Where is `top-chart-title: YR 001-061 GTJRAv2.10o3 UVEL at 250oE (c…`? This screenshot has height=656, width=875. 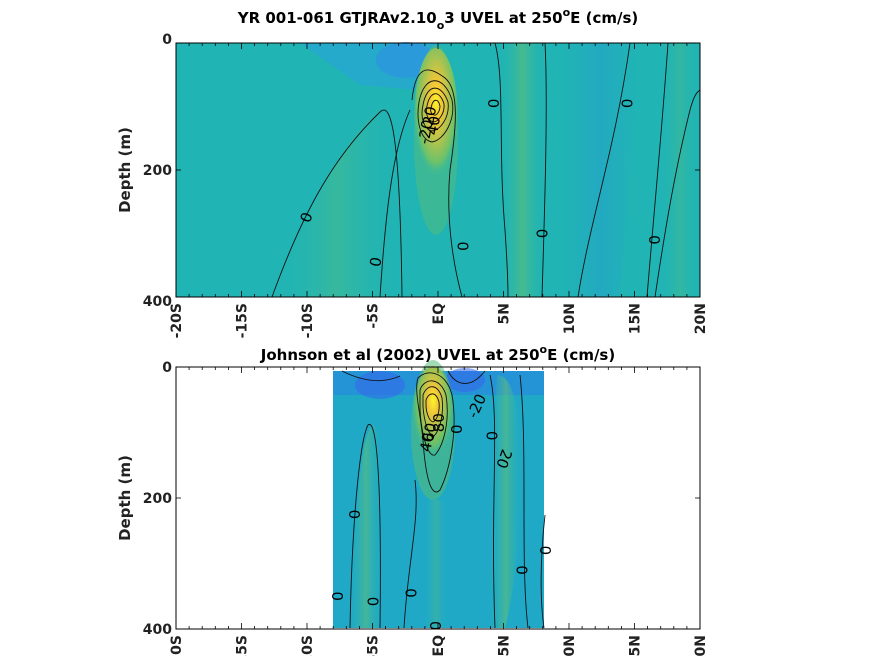
top-chart-title: YR 001-061 GTJRAv2.10o3 UVEL at 250oE (c… is located at coordinates (438, 19).